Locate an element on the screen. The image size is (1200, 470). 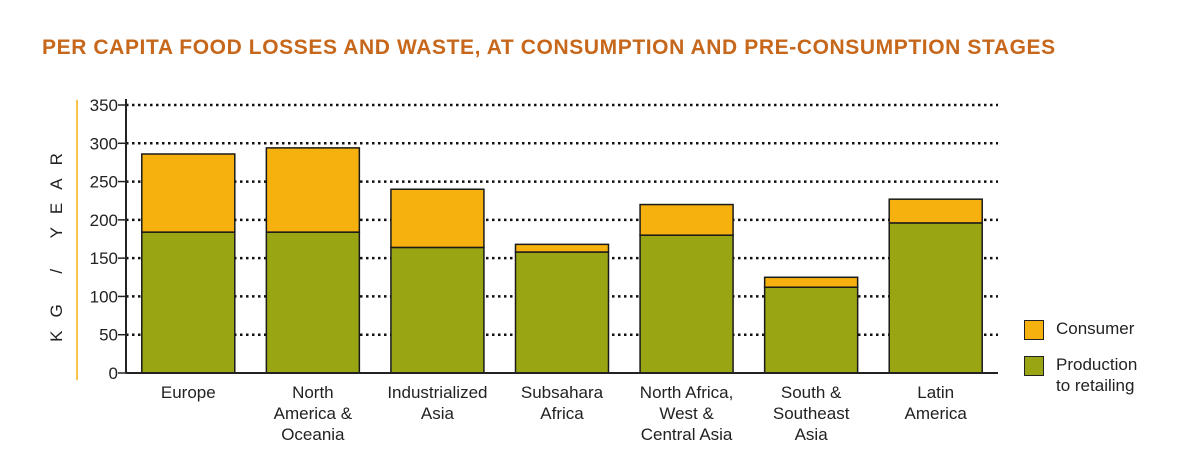
legend-swatch-production is located at coordinates (1034, 366).